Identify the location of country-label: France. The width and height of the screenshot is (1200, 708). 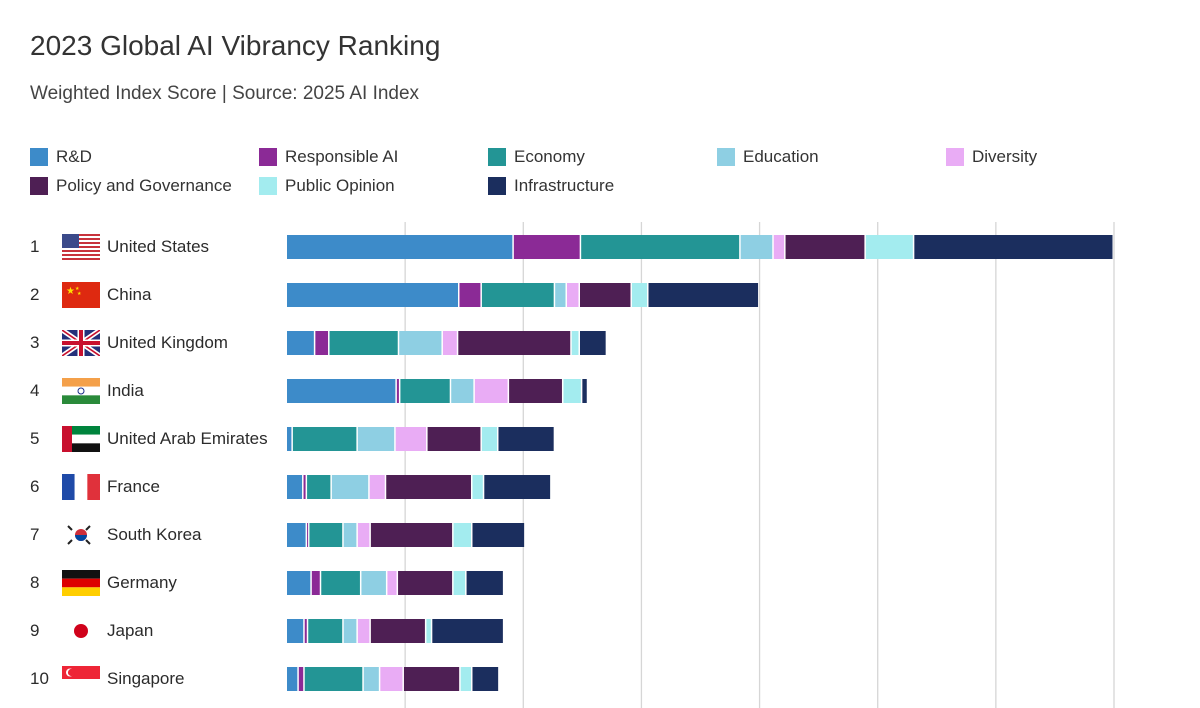
(133, 486).